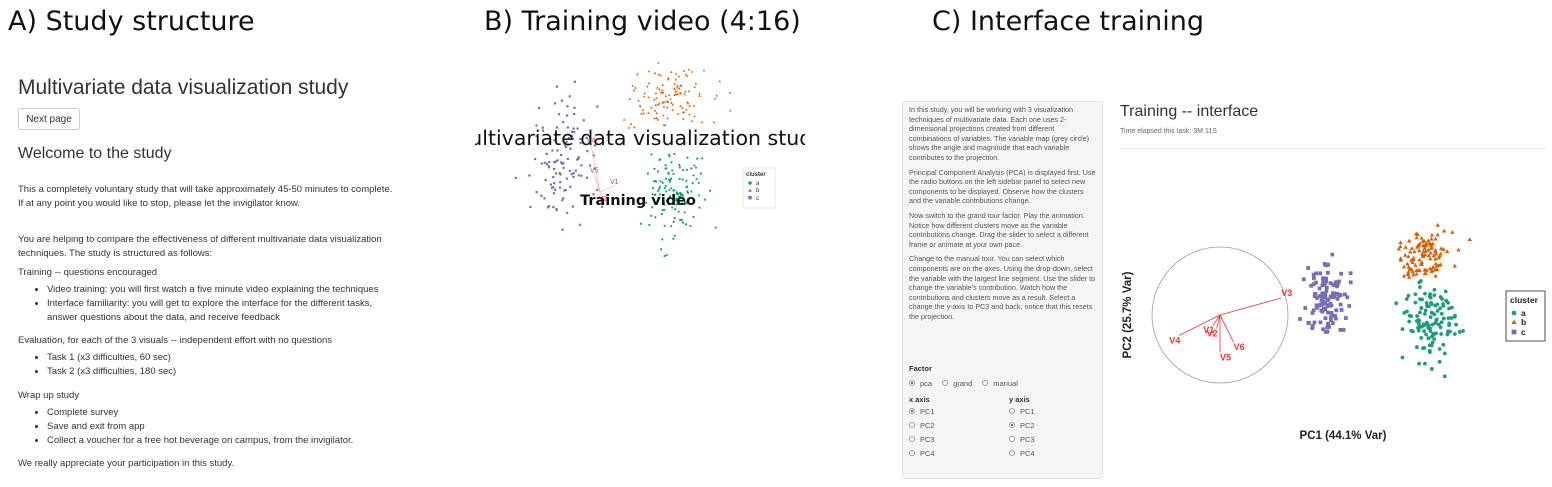  What do you see at coordinates (957, 383) in the screenshot?
I see `factor-radio-grand: grand` at bounding box center [957, 383].